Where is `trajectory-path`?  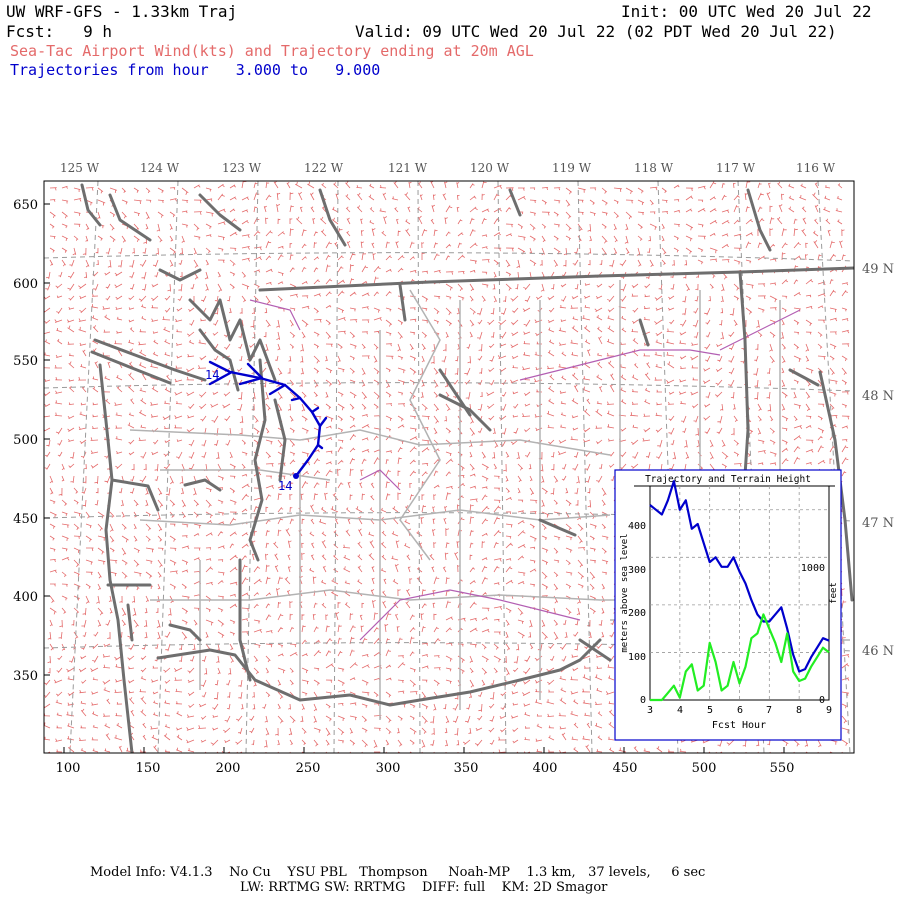 trajectory-path is located at coordinates (268, 419).